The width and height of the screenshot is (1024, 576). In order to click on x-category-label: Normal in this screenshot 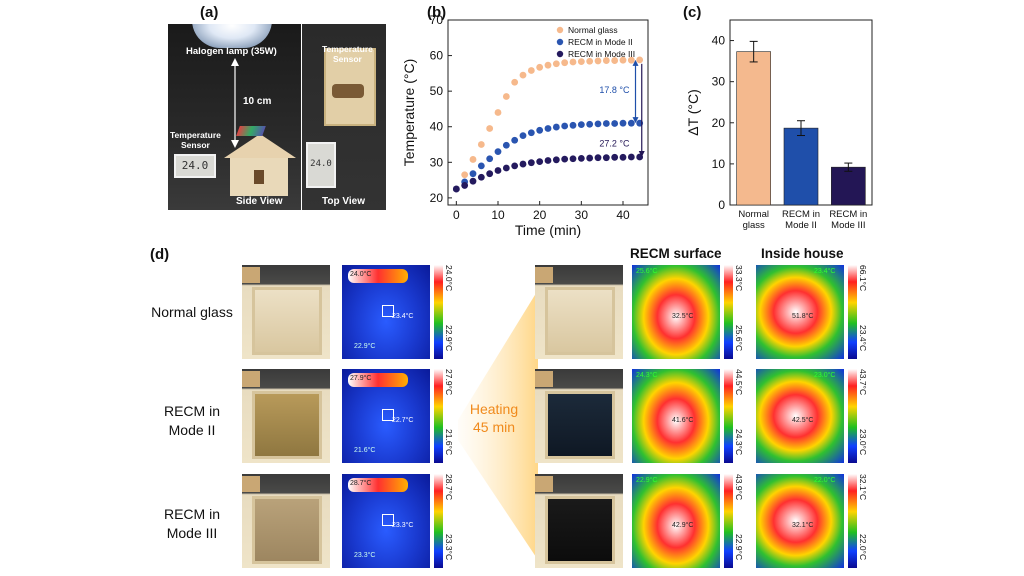, I will do `click(753, 214)`.